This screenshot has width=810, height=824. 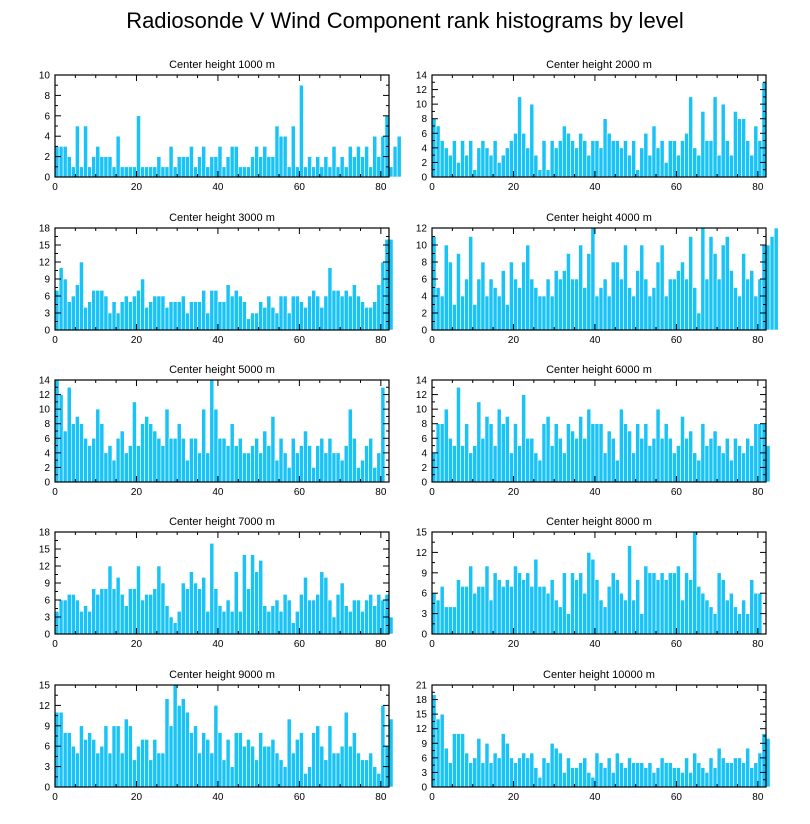 What do you see at coordinates (137, 492) in the screenshot?
I see `x-tick-label: 20` at bounding box center [137, 492].